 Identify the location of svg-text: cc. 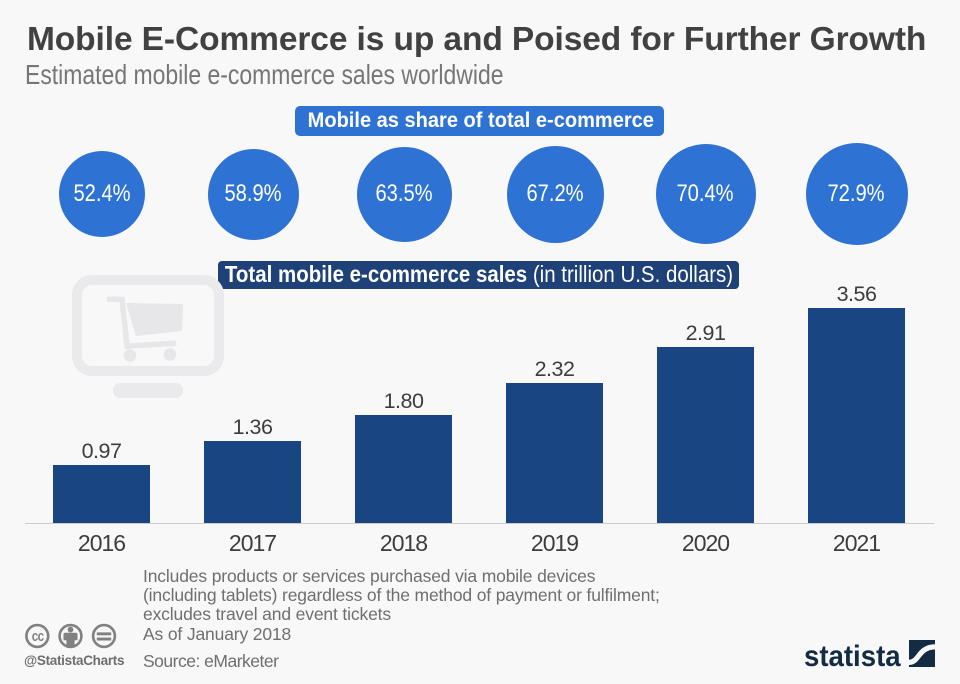
(38, 636).